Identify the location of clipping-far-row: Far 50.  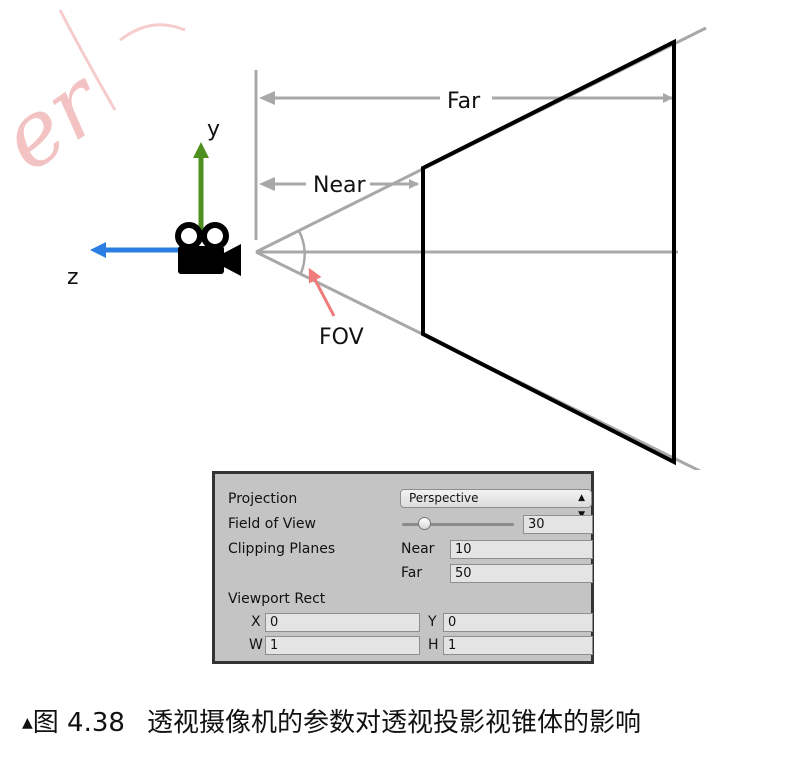
(404, 573).